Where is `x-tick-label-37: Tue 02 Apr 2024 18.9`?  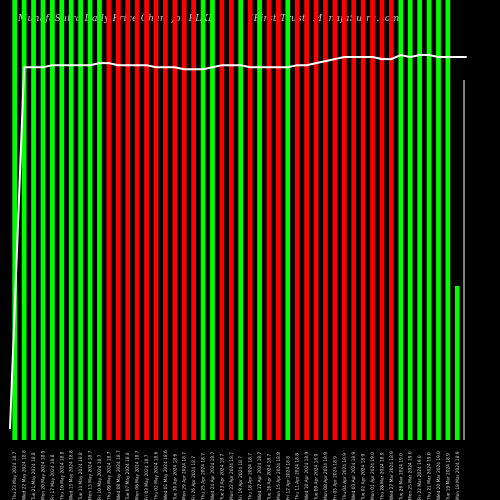 x-tick-label-37: Tue 02 Apr 2024 18.9 is located at coordinates (364, 477).